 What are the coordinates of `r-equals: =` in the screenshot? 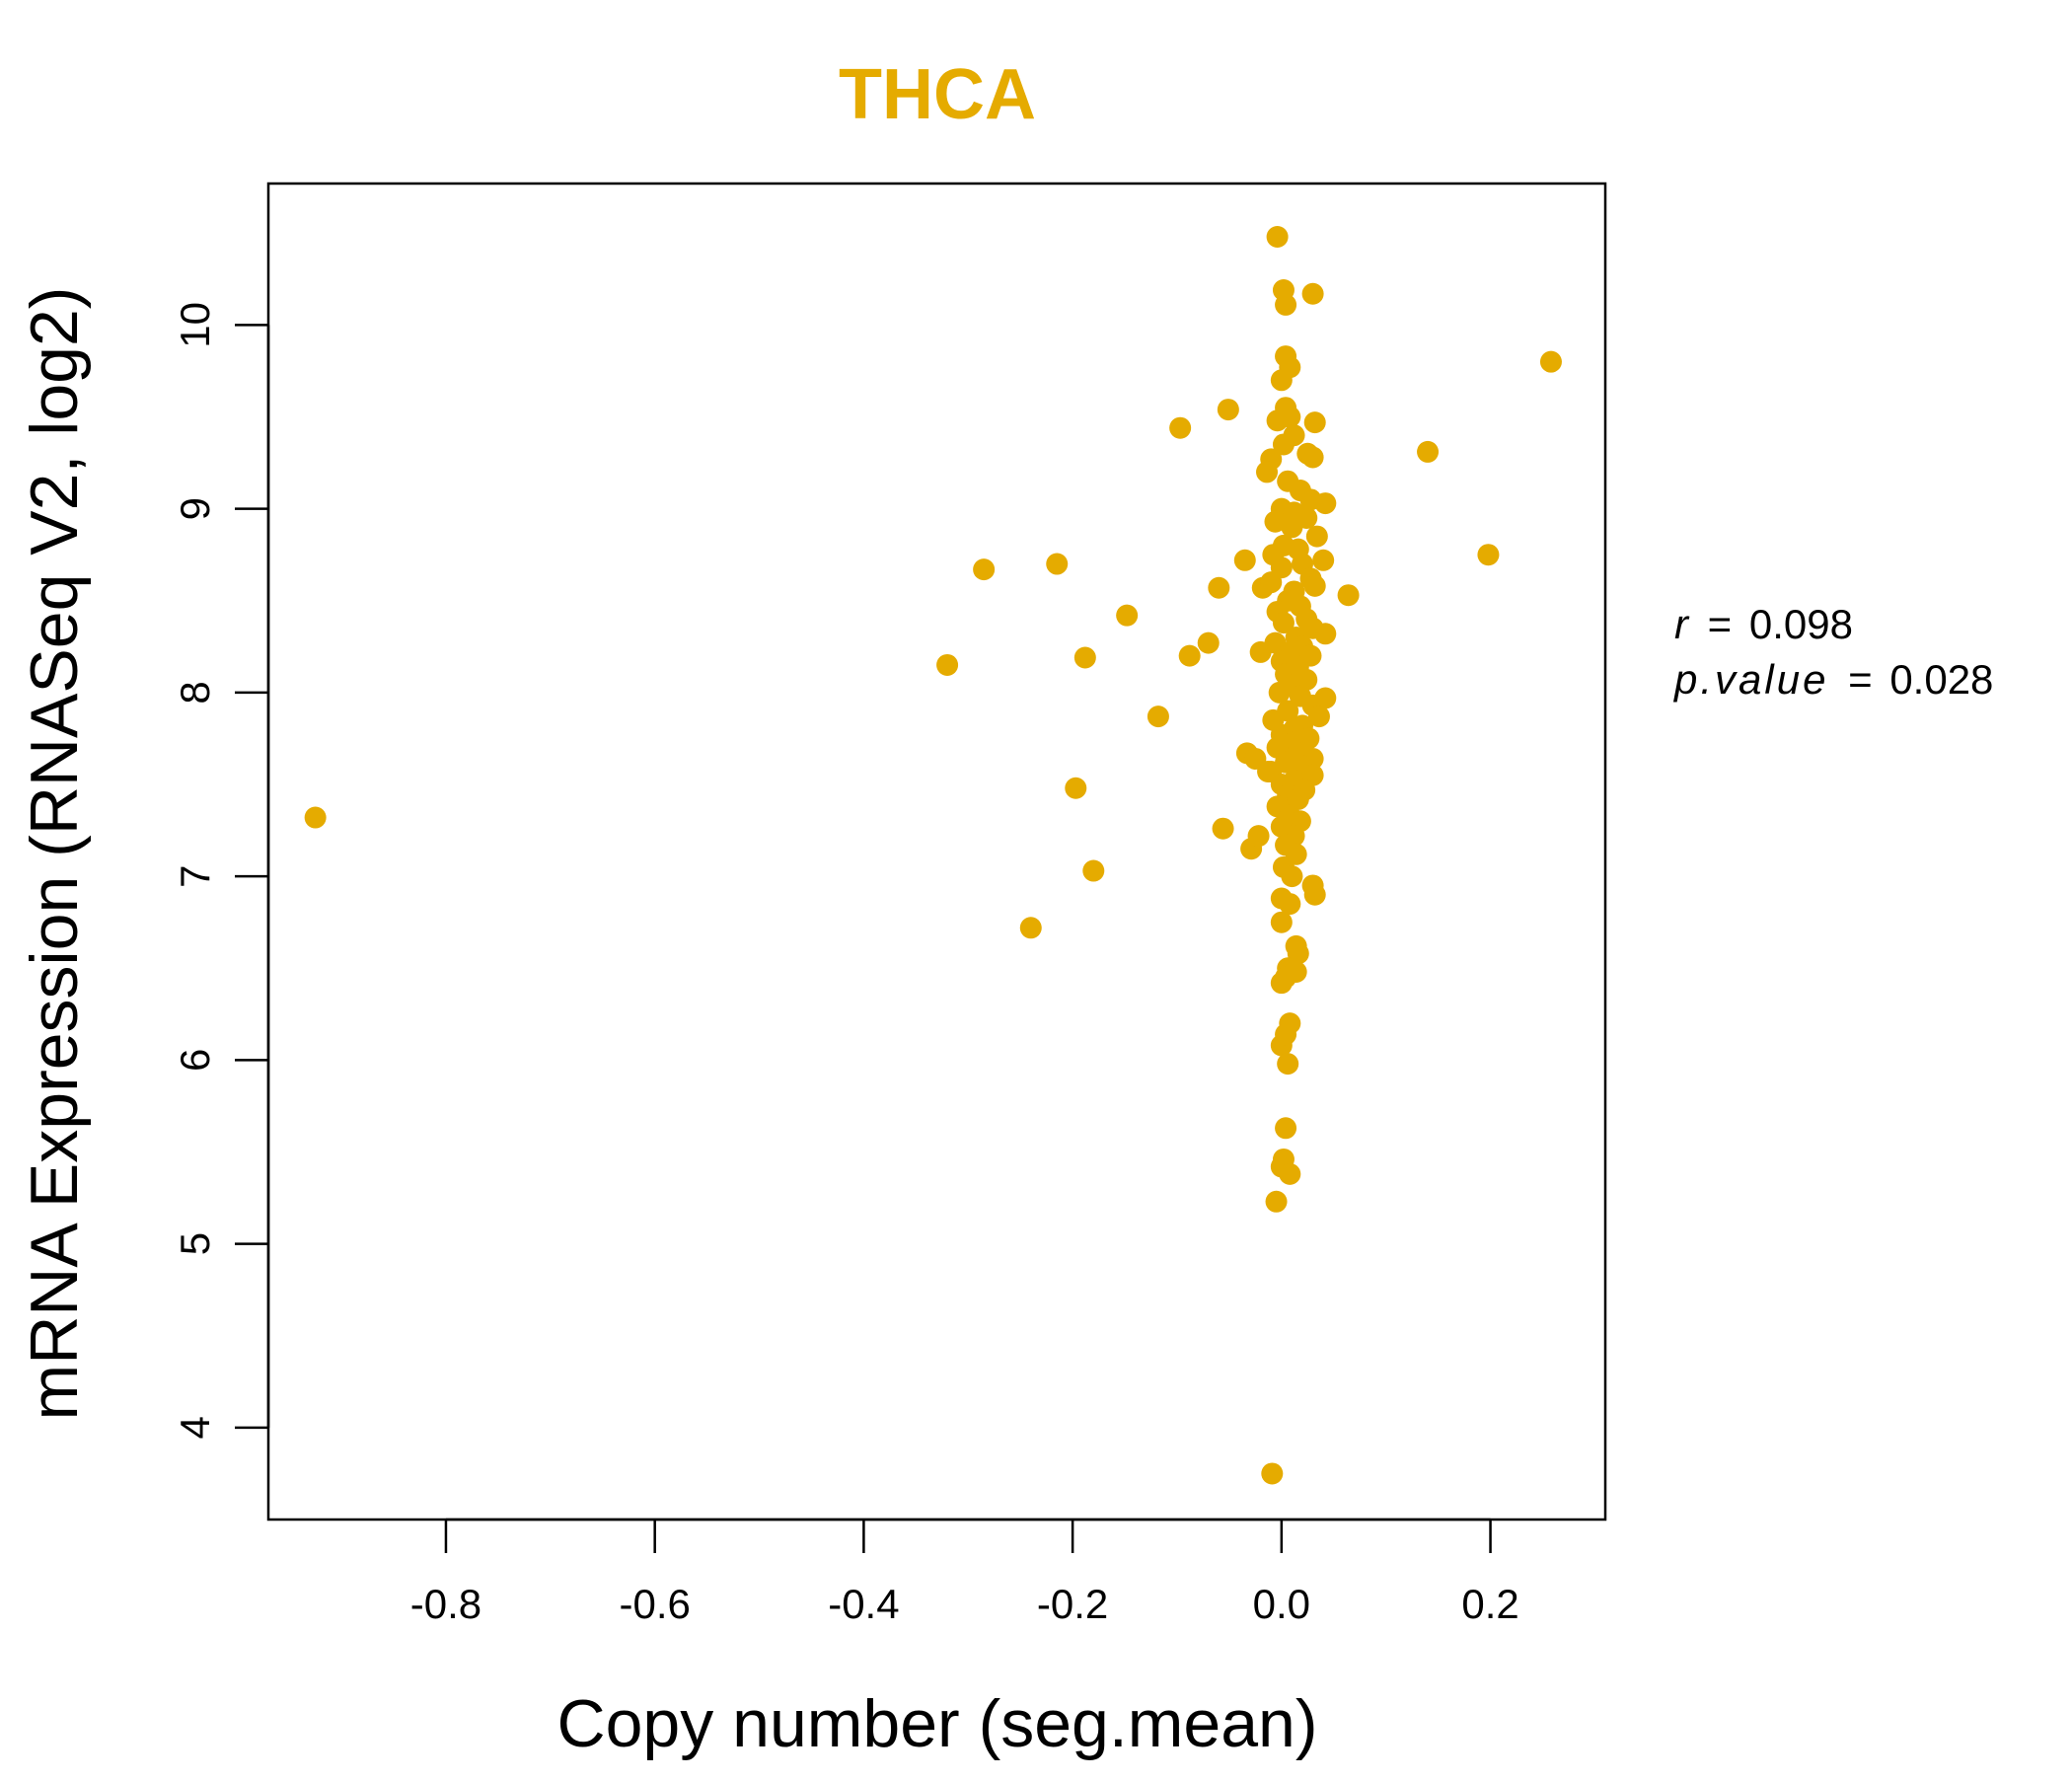 It's located at (1721, 624).